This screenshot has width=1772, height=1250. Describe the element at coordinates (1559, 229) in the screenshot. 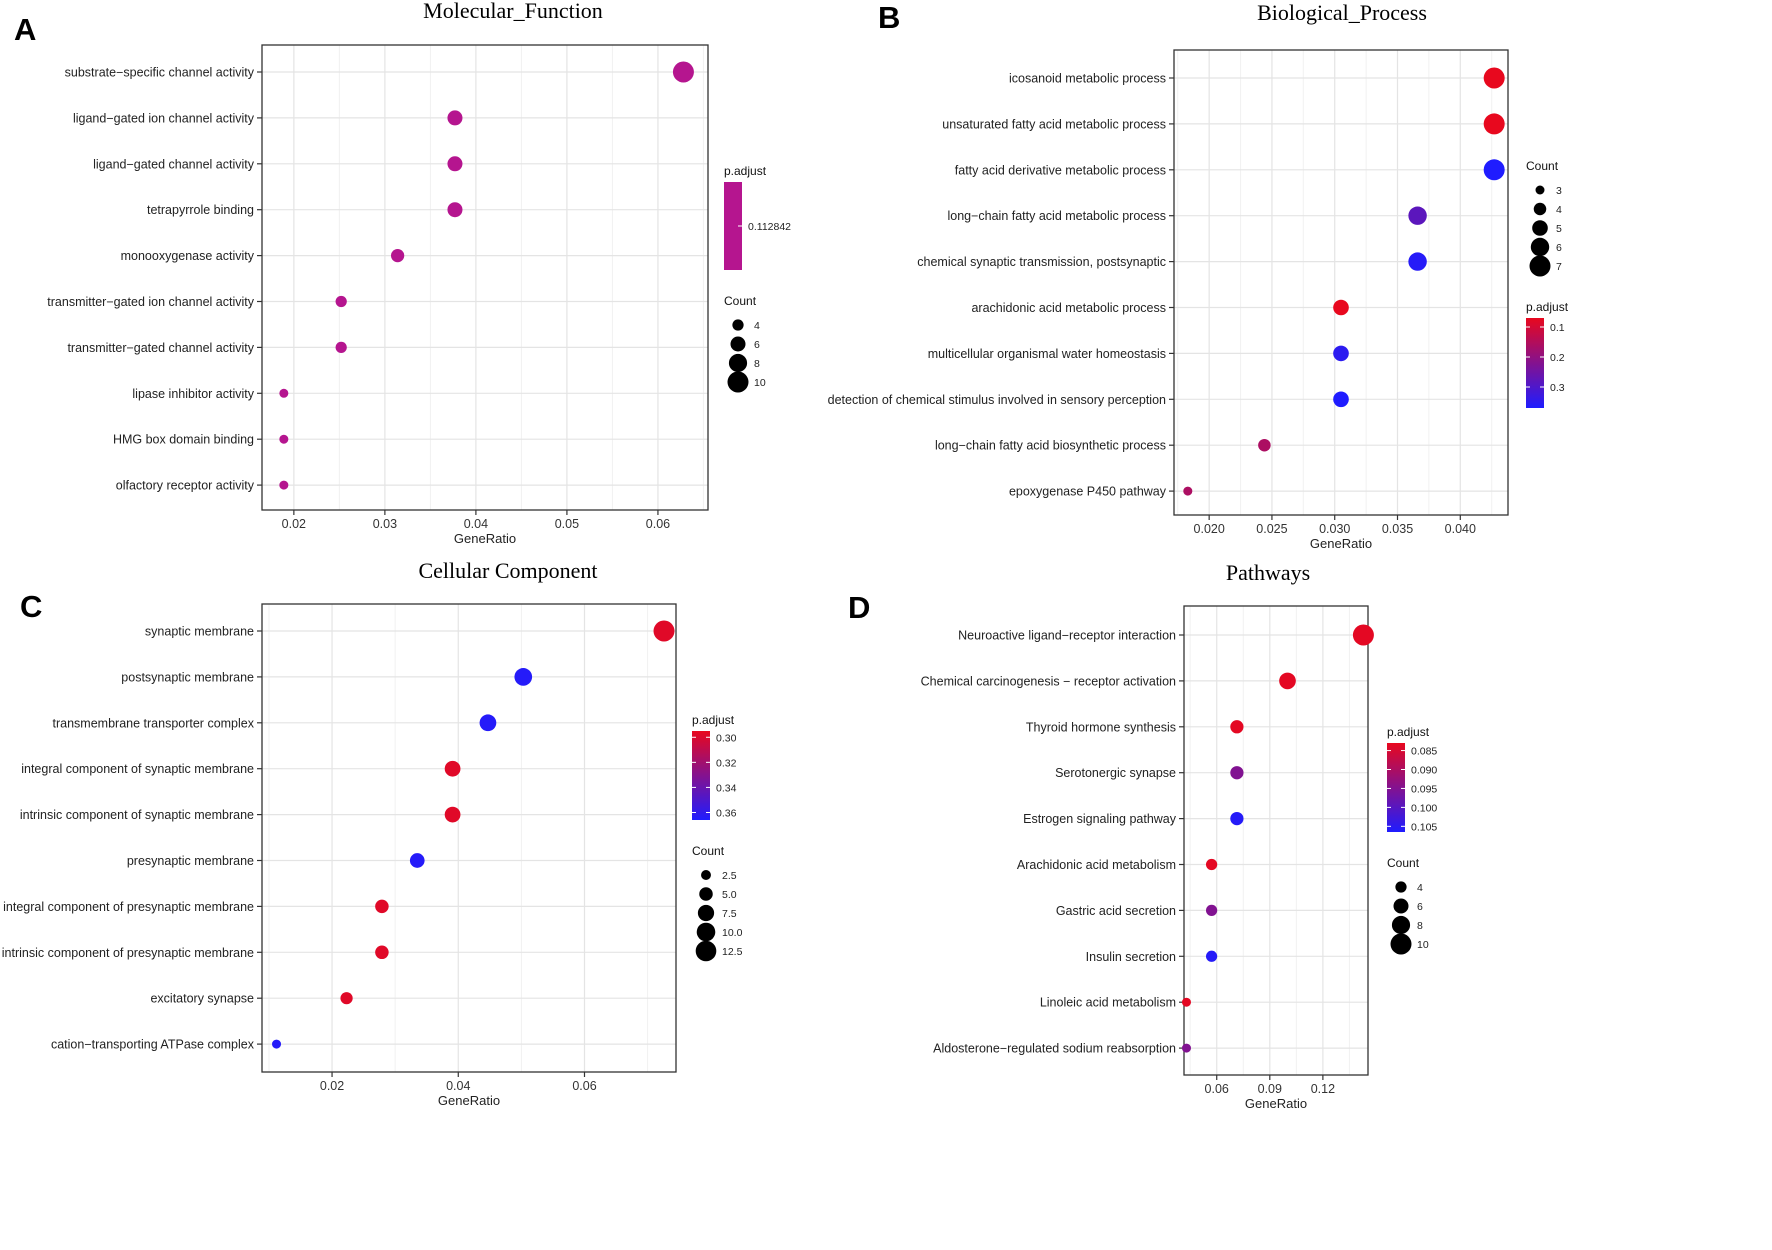

I see `legend-count-label: 5` at that location.